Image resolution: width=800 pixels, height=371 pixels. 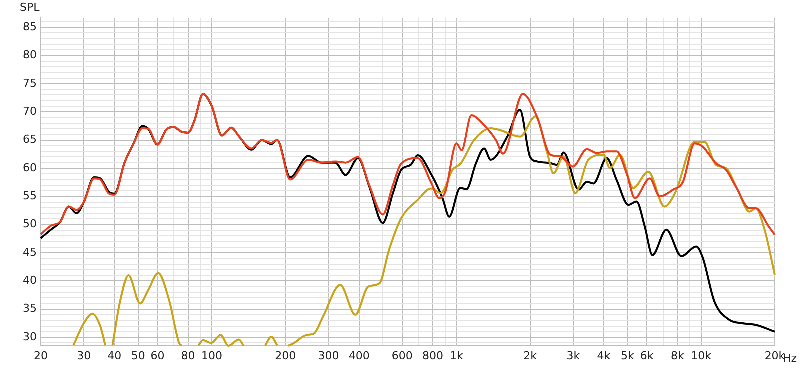 I want to click on y-tick-label: 85, so click(x=30, y=27).